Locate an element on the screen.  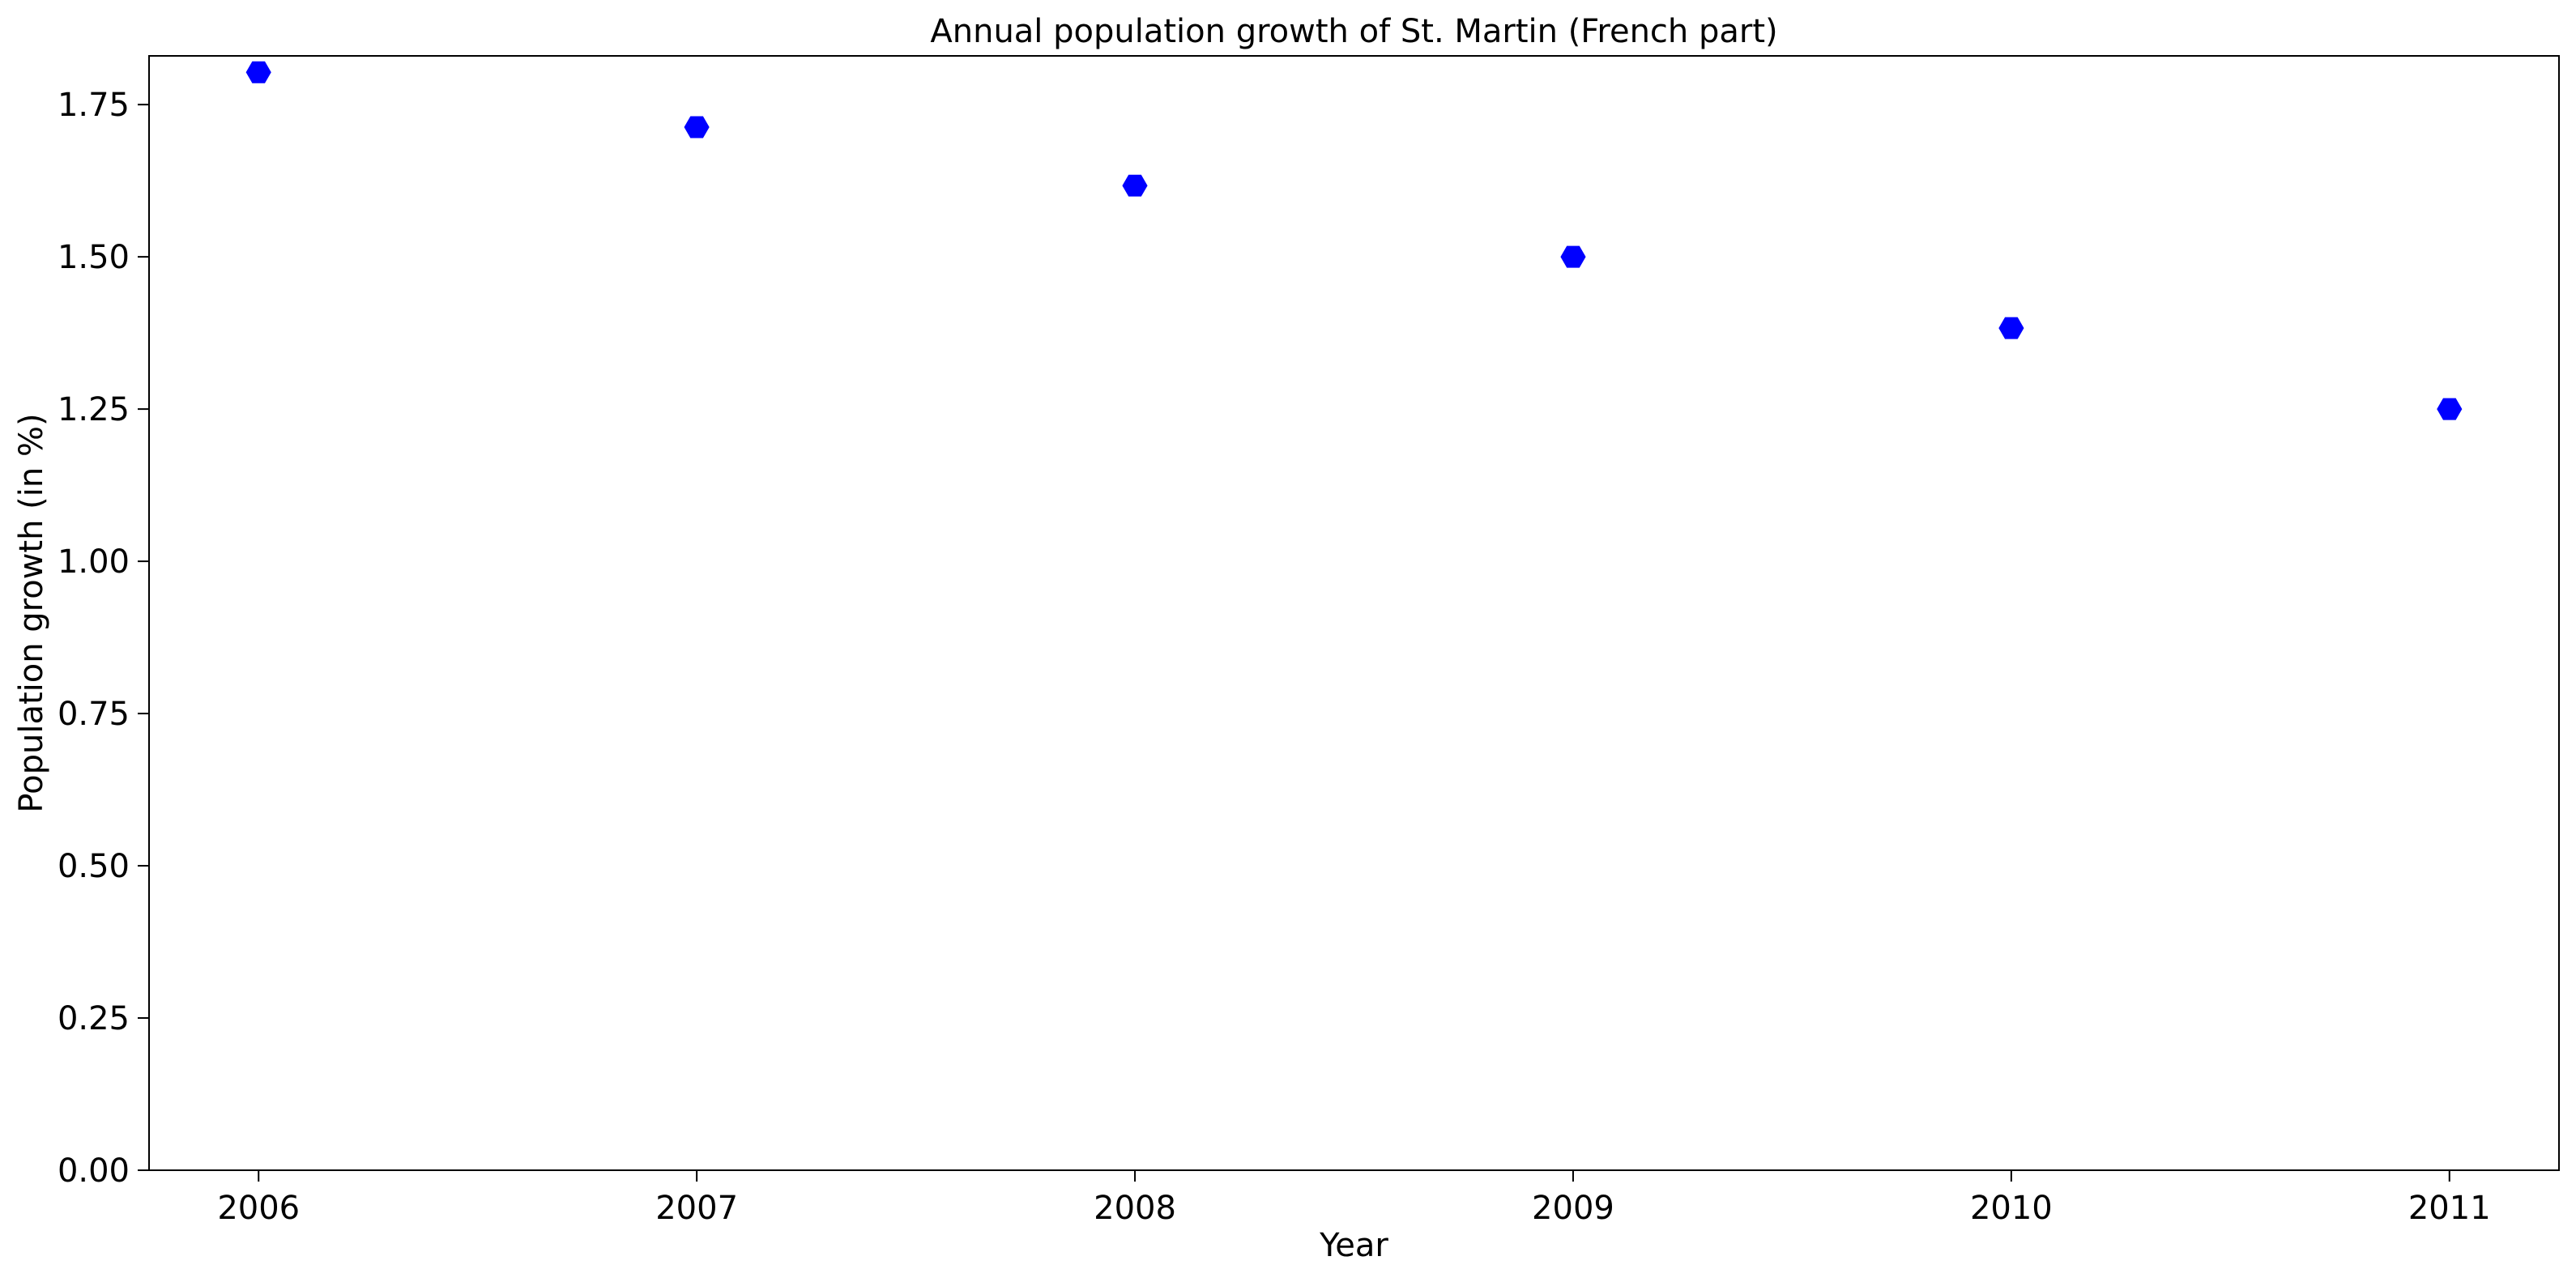
x-tick-label: 2011 is located at coordinates (2449, 1208).